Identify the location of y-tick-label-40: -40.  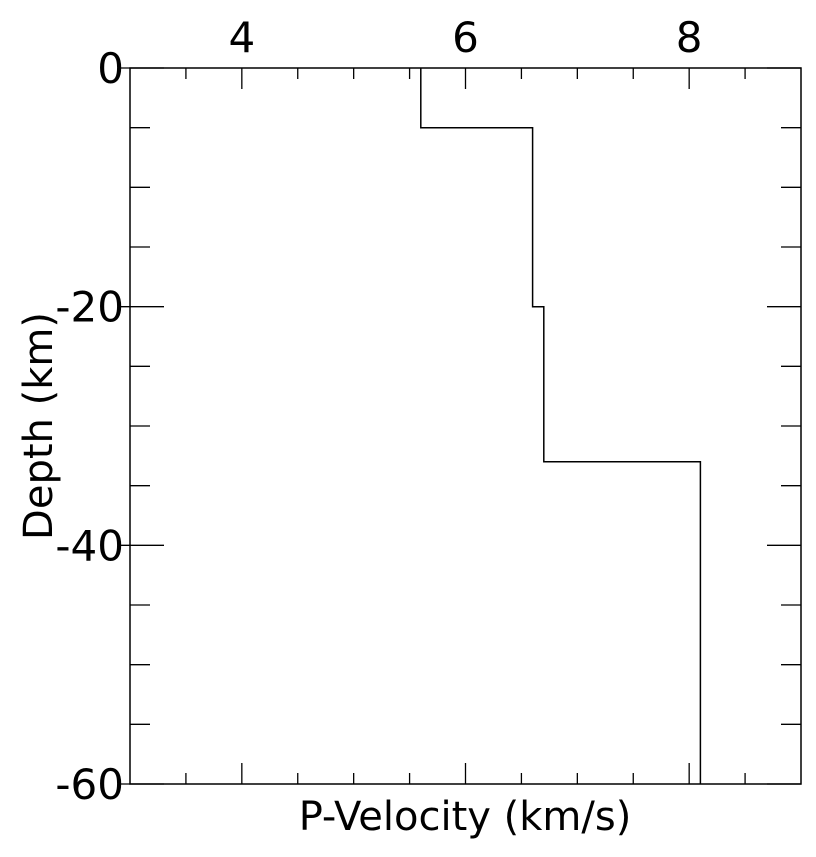
(89, 545).